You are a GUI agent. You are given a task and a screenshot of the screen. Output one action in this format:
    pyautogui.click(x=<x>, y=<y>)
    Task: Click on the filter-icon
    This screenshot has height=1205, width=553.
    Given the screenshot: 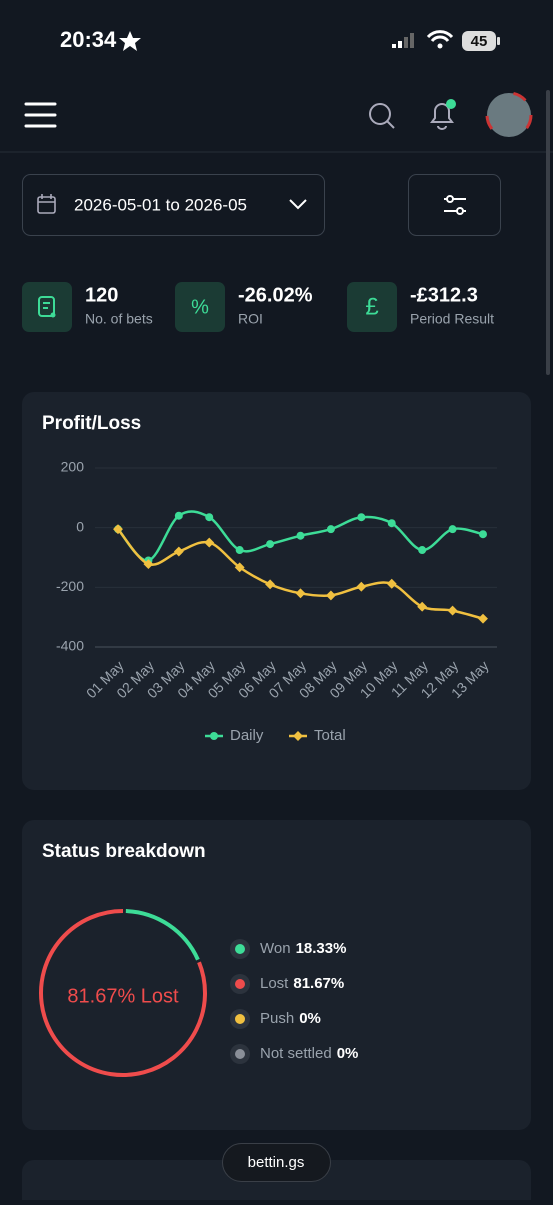 What is the action you would take?
    pyautogui.click(x=455, y=205)
    